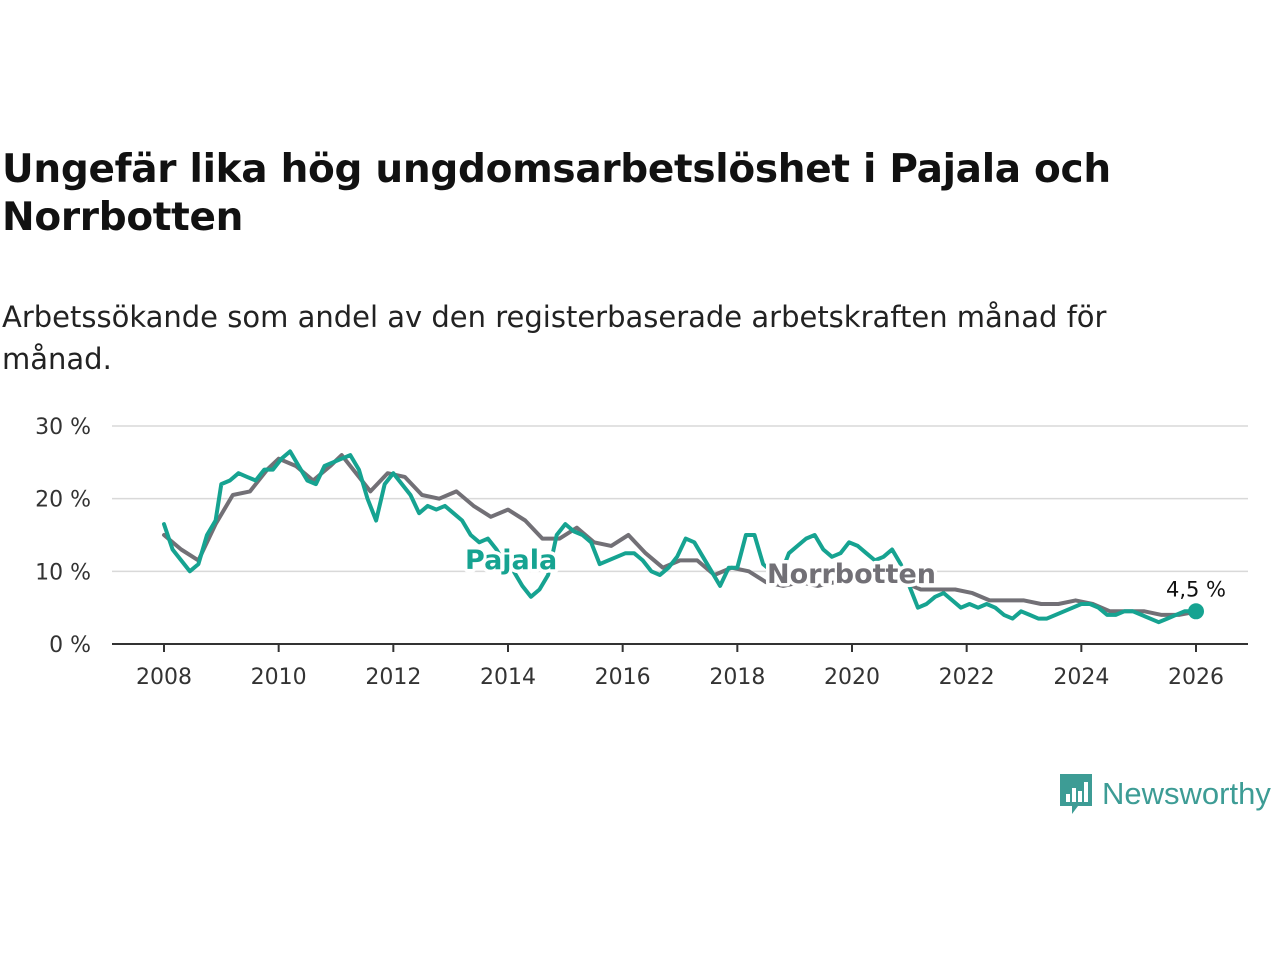 This screenshot has width=1280, height=960. What do you see at coordinates (1196, 589) in the screenshot?
I see `endpoint-label: 4,5 %` at bounding box center [1196, 589].